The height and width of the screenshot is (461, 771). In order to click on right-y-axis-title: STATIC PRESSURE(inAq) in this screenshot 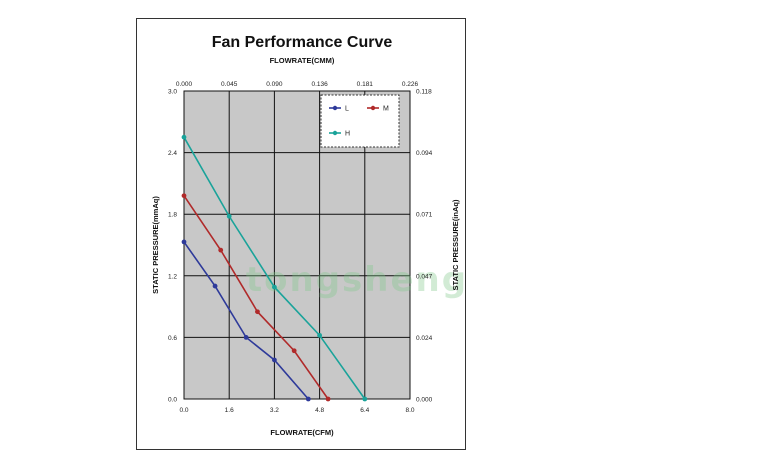, I will do `click(455, 244)`.